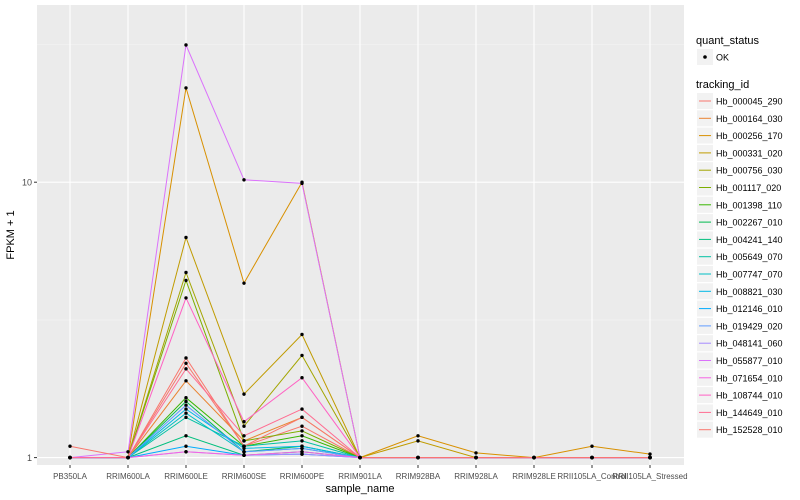 This screenshot has height=500, width=800. Describe the element at coordinates (302, 436) in the screenshot. I see `point-Hb_001398_110-RRIM600PE` at that location.